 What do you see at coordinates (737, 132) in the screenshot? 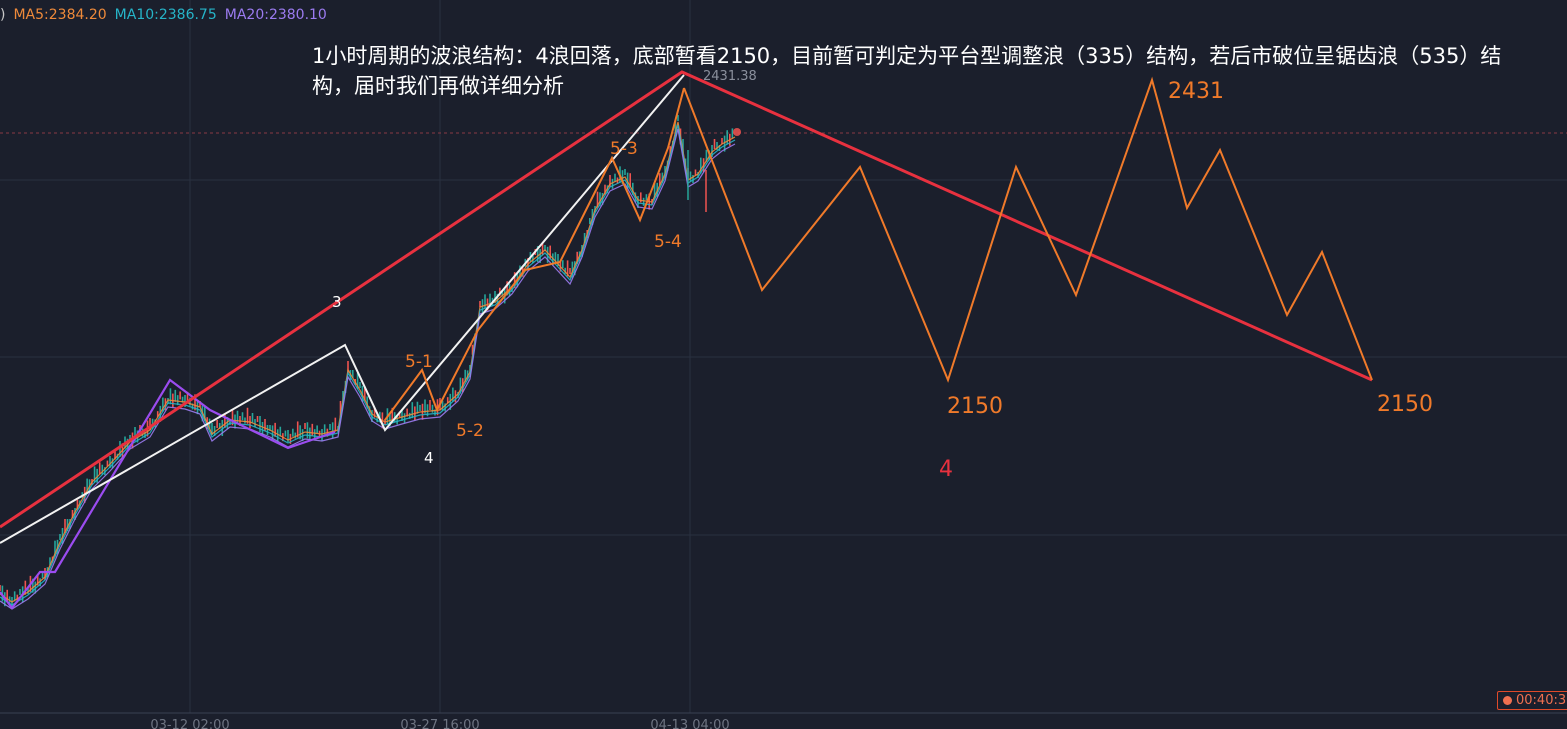
I see `last-price-dot` at bounding box center [737, 132].